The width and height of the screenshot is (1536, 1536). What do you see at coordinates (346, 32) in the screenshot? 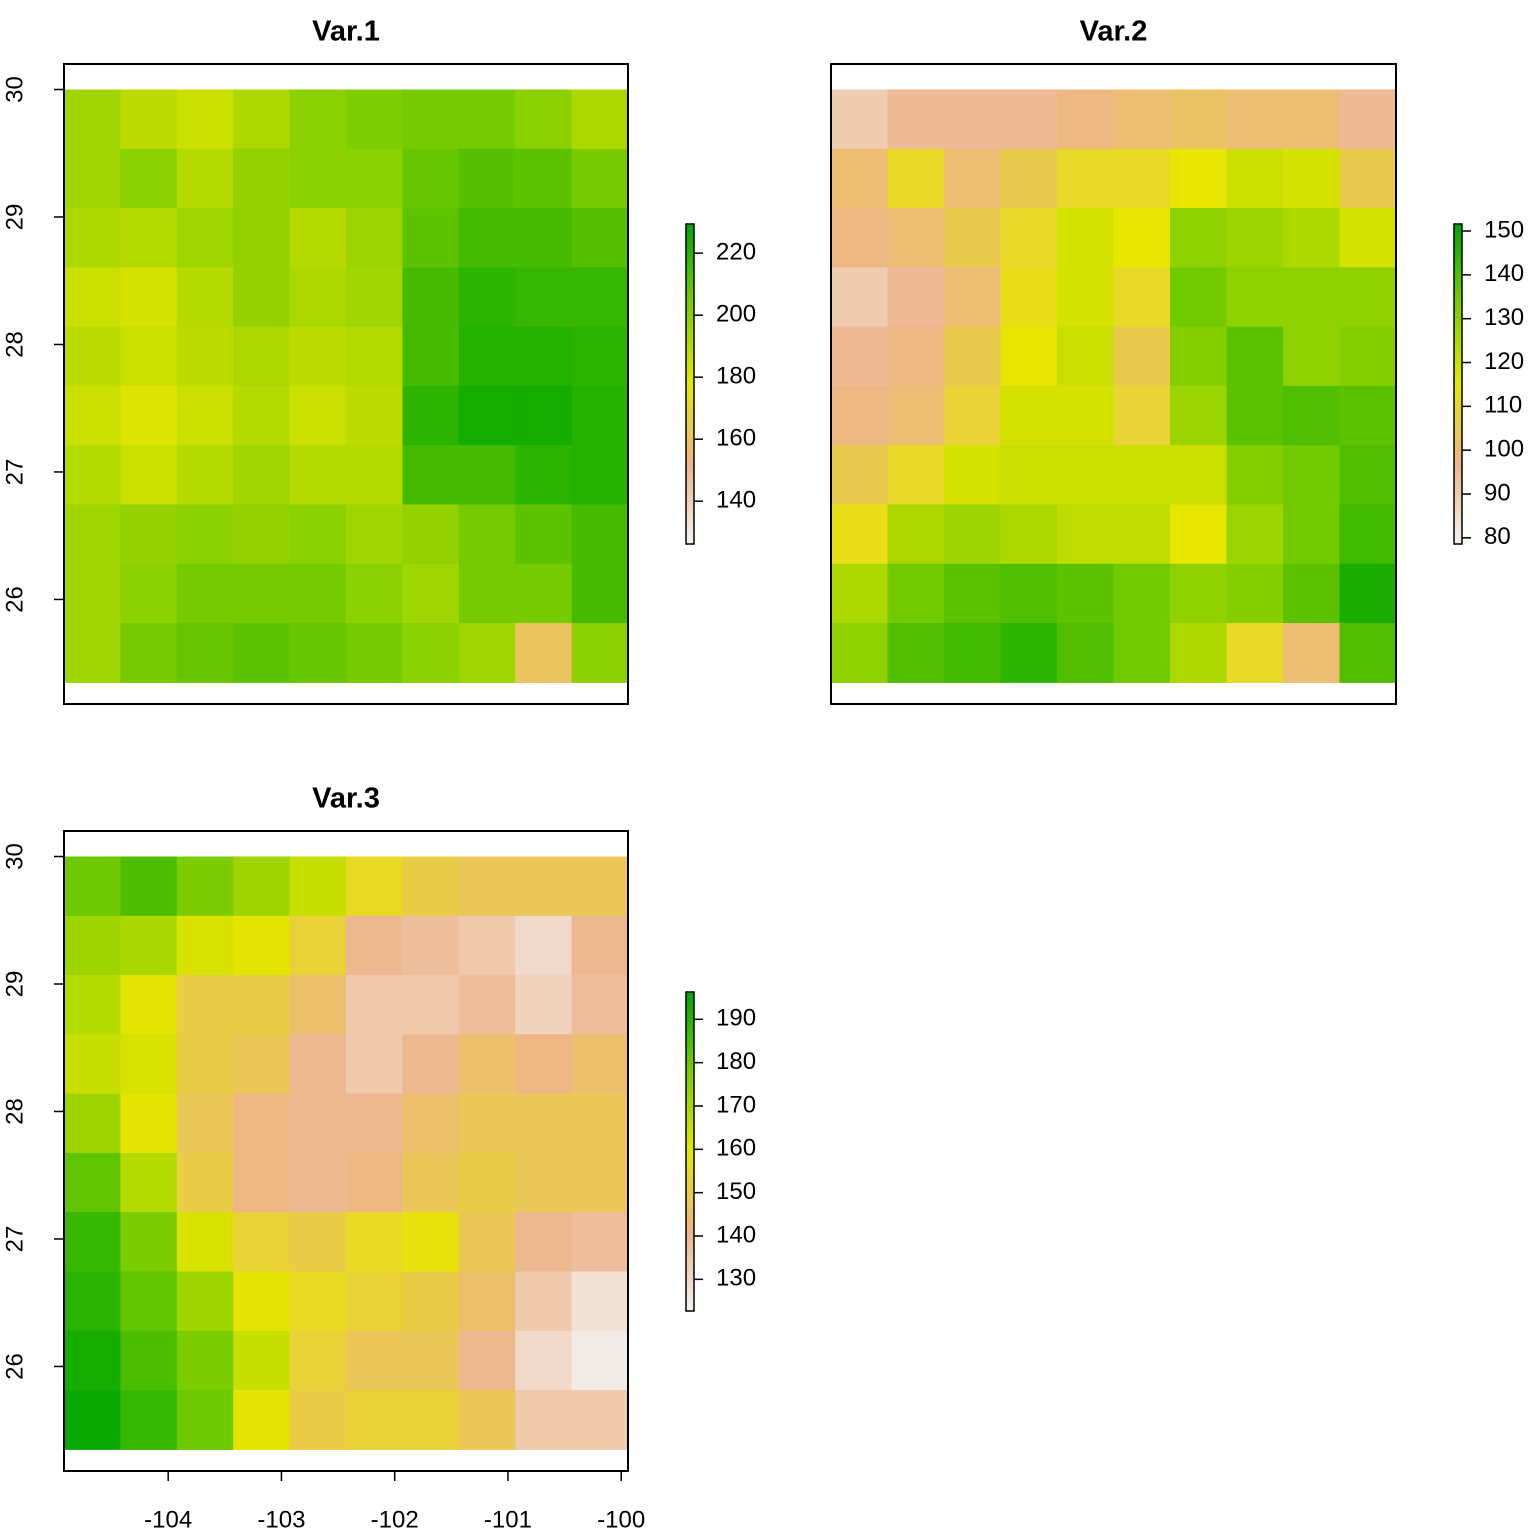
I see `panel-title: Var.1` at bounding box center [346, 32].